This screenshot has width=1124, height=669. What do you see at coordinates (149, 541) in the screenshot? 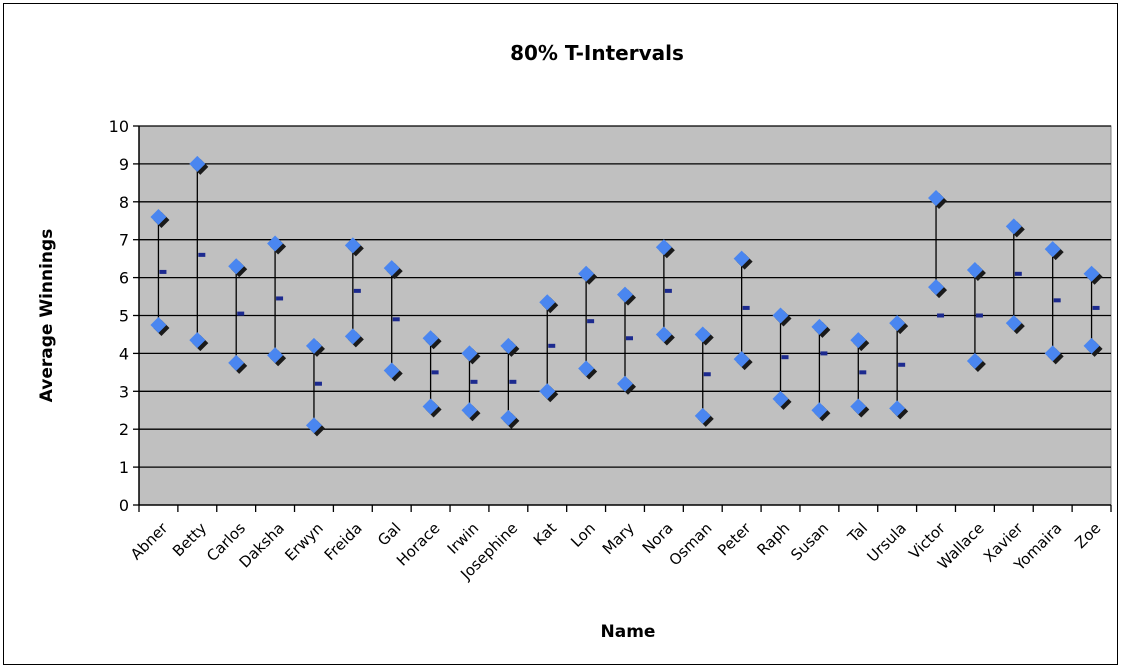
I see `x-tick-label: Abner` at bounding box center [149, 541].